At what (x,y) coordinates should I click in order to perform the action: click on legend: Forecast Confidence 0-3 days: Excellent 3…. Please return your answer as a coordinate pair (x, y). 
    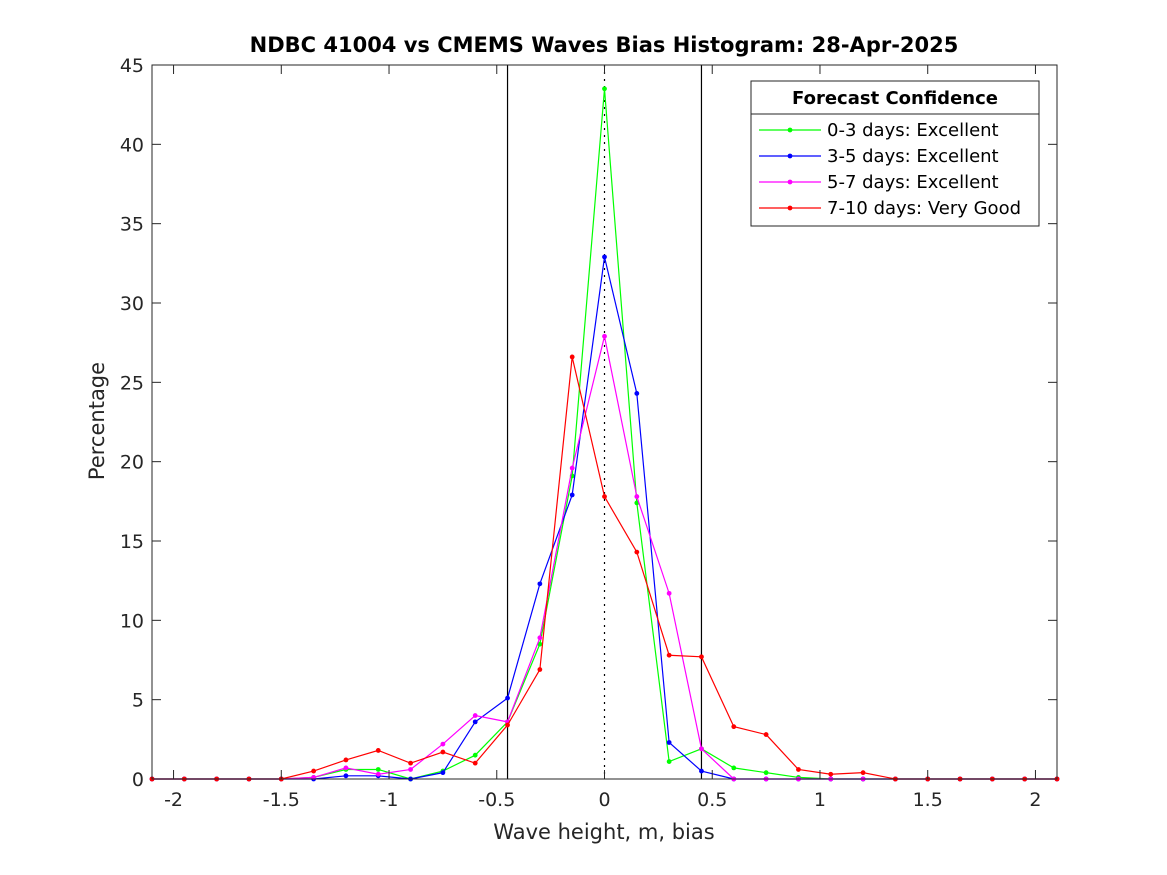
    Looking at the image, I should click on (895, 153).